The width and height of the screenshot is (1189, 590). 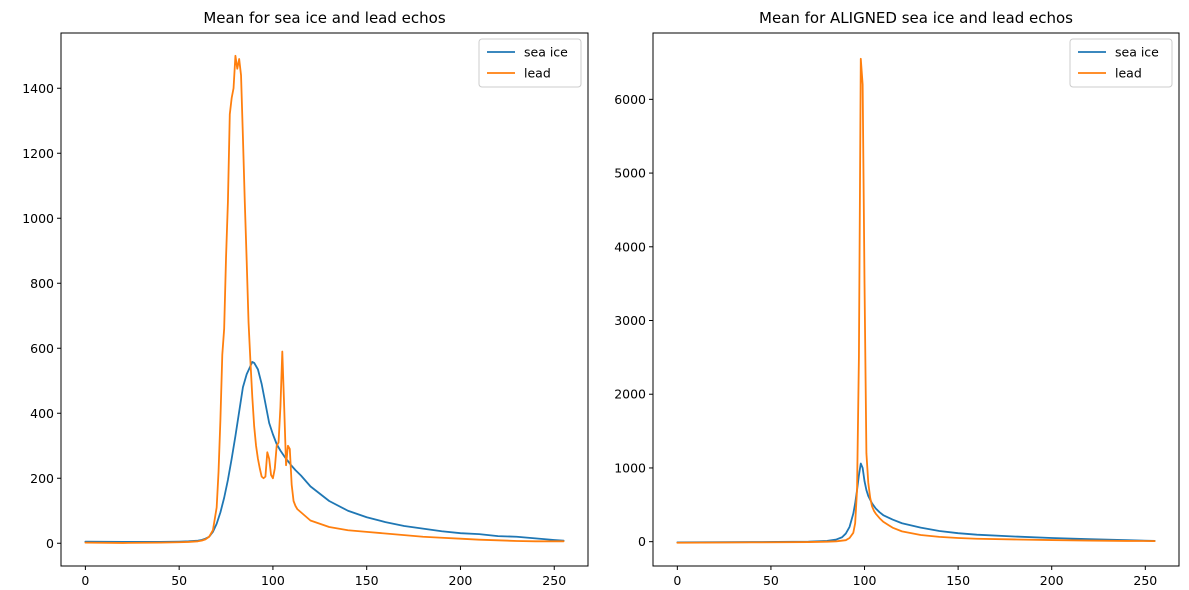 I want to click on y-tick-label: 3000, so click(x=630, y=320).